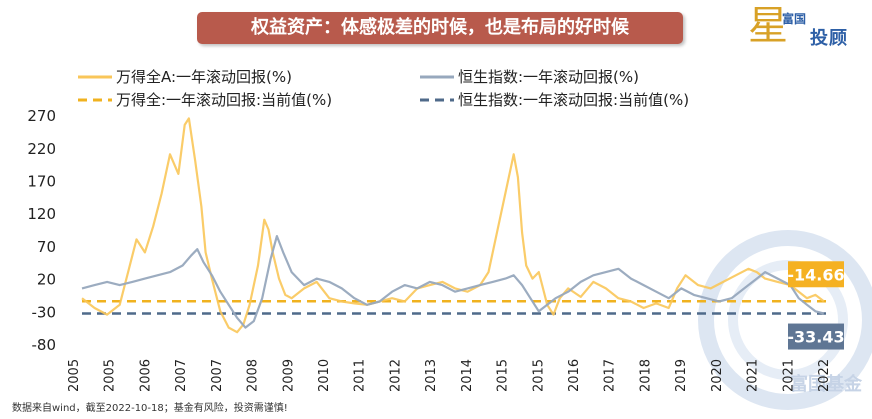 This screenshot has width=872, height=419. Describe the element at coordinates (41, 214) in the screenshot. I see `y-tick-label: 120` at that location.